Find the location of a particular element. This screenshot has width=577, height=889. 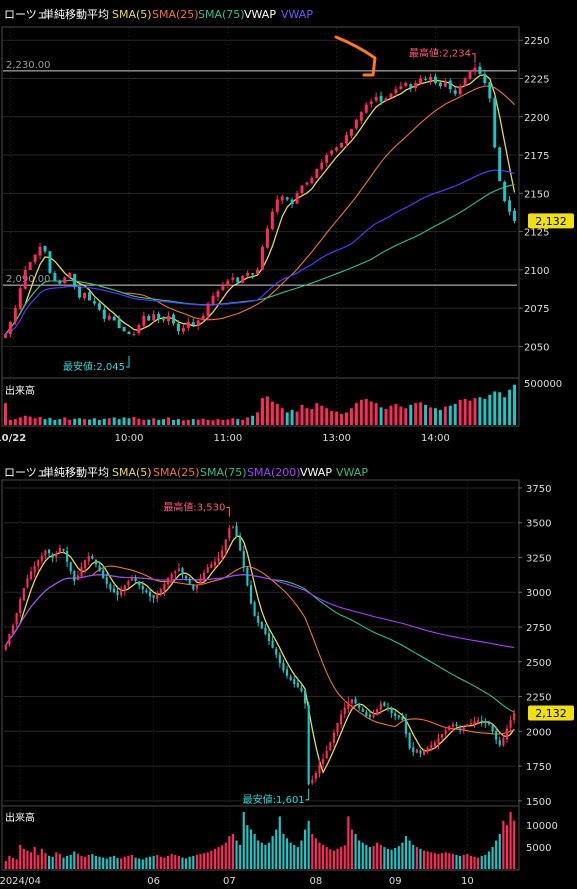

intraday-symbol: ローツェ is located at coordinates (26, 14).